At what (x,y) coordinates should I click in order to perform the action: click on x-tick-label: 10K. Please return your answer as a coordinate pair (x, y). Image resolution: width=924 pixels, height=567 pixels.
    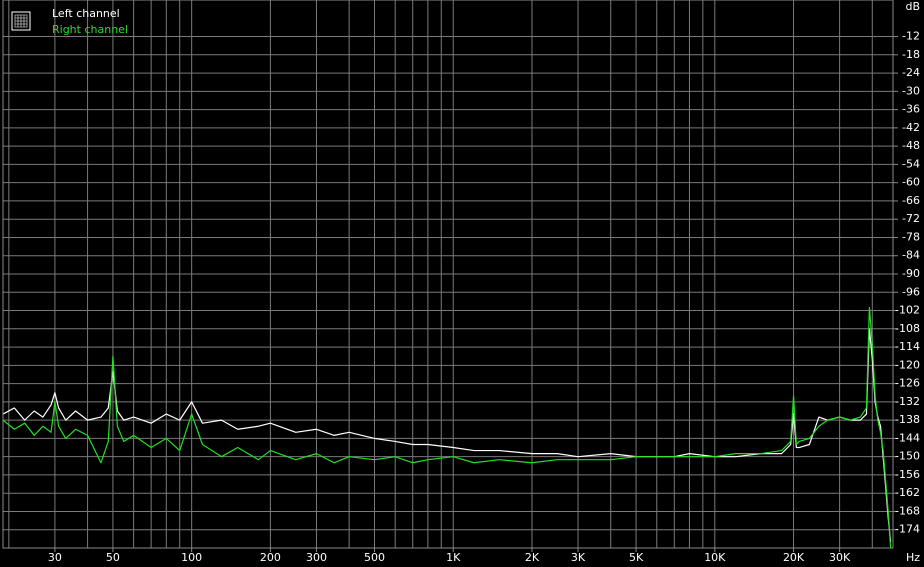
    Looking at the image, I should click on (715, 557).